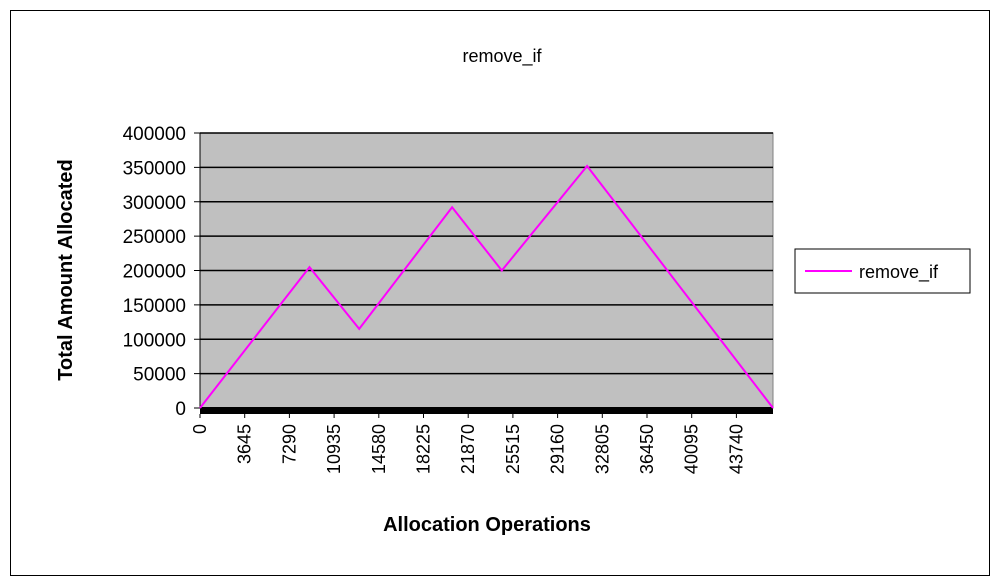  Describe the element at coordinates (154, 168) in the screenshot. I see `y-tick-label: 350000` at that location.